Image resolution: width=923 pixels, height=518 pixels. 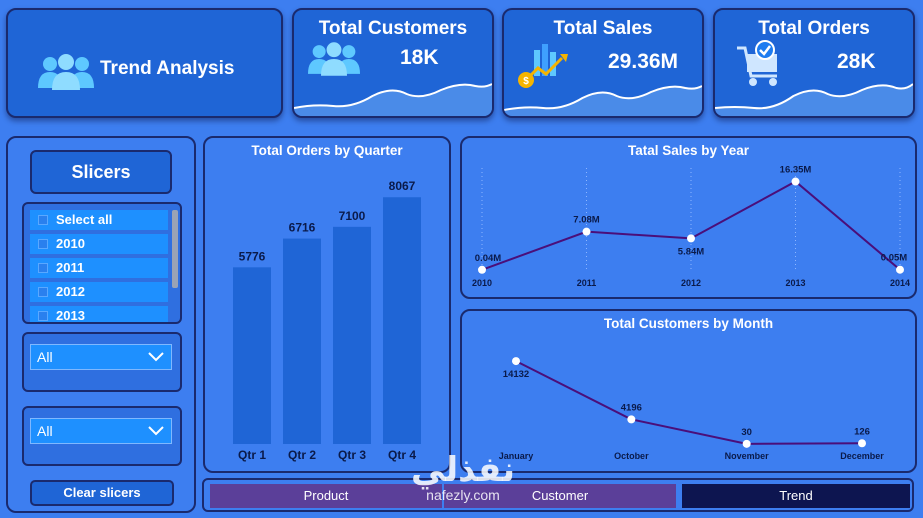 I want to click on data-label: 8067, so click(x=402, y=186).